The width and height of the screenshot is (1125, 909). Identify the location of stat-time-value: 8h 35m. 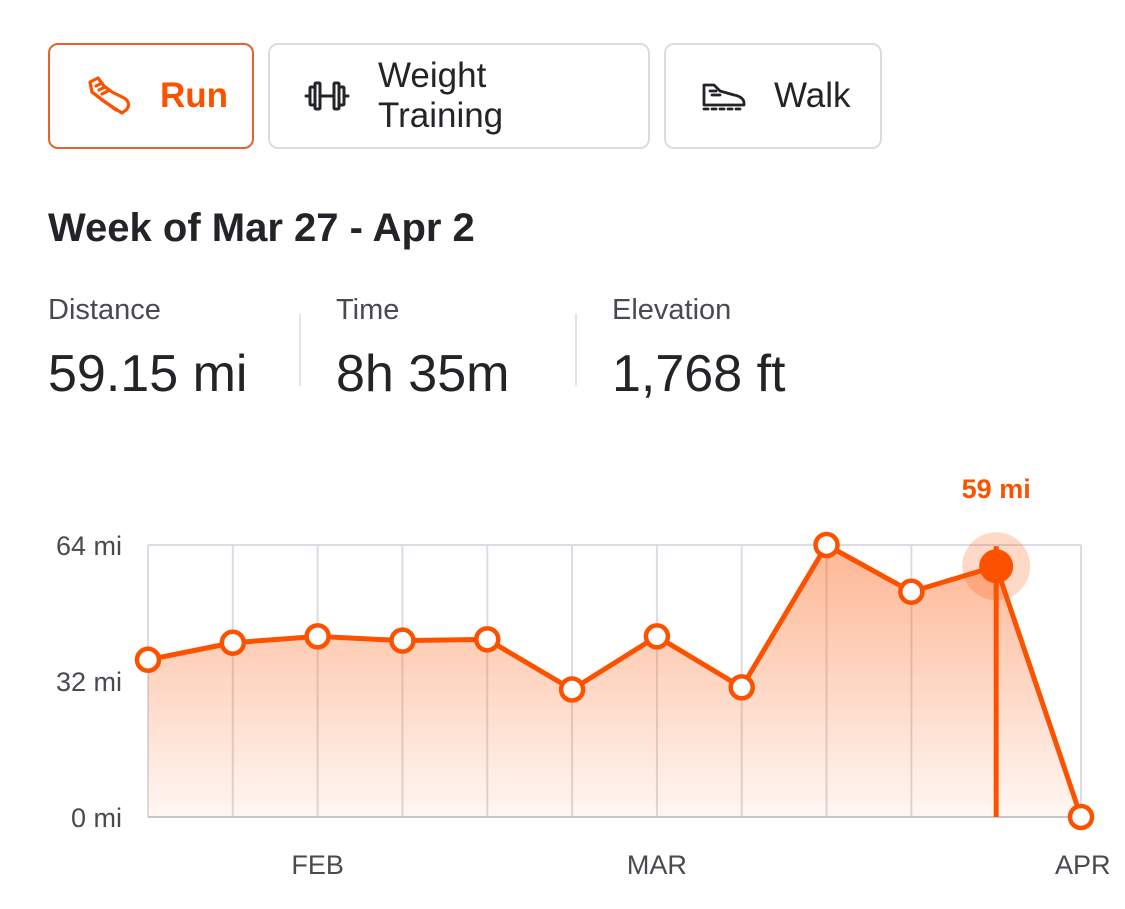
(423, 374).